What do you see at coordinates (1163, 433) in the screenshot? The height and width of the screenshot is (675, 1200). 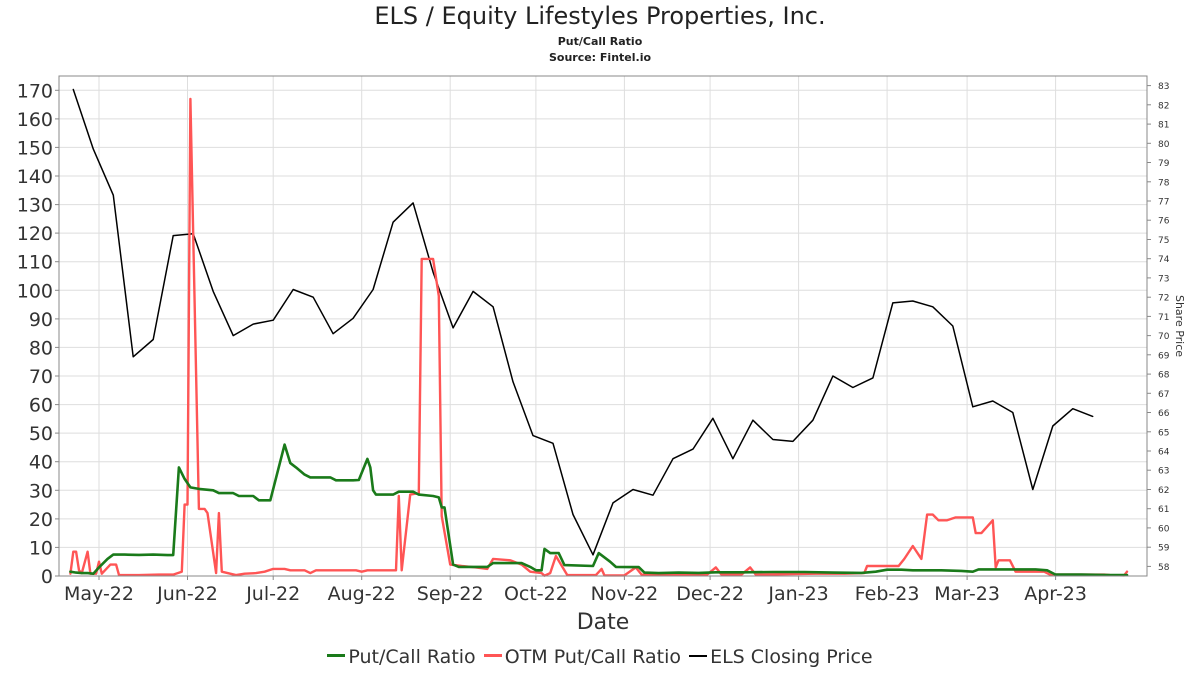 I see `right-axis-tick-label: 65` at bounding box center [1163, 433].